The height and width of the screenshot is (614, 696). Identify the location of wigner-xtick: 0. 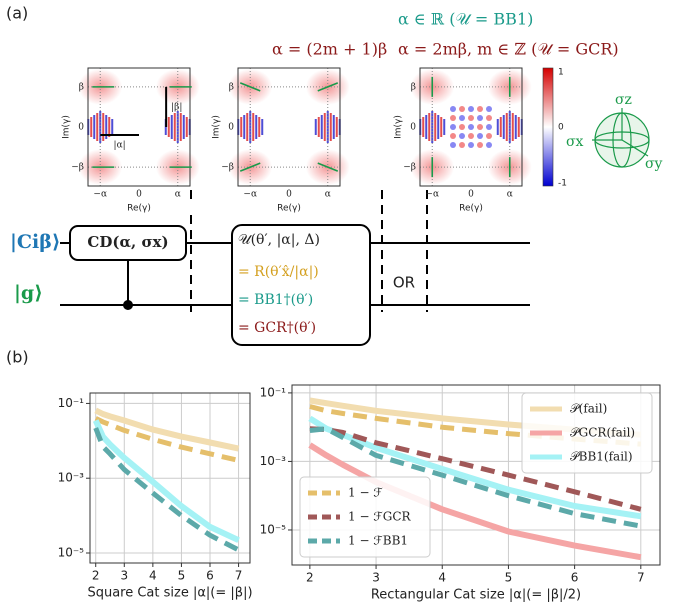
(139, 195).